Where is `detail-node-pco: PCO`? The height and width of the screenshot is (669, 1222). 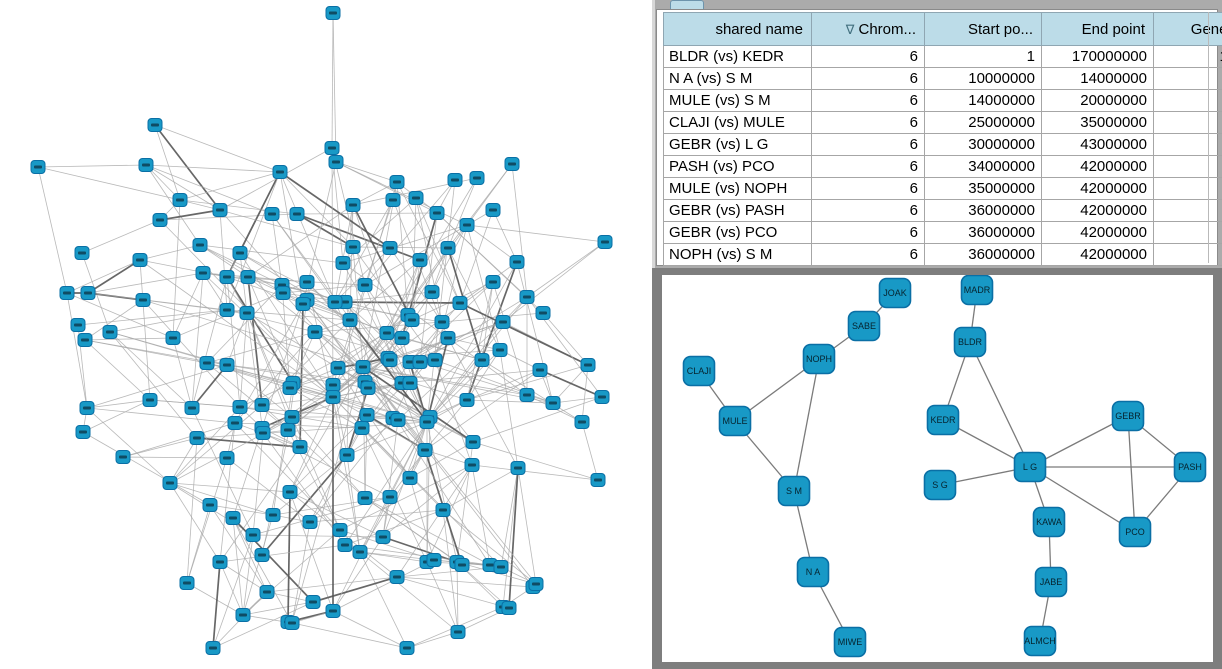 detail-node-pco: PCO is located at coordinates (1135, 532).